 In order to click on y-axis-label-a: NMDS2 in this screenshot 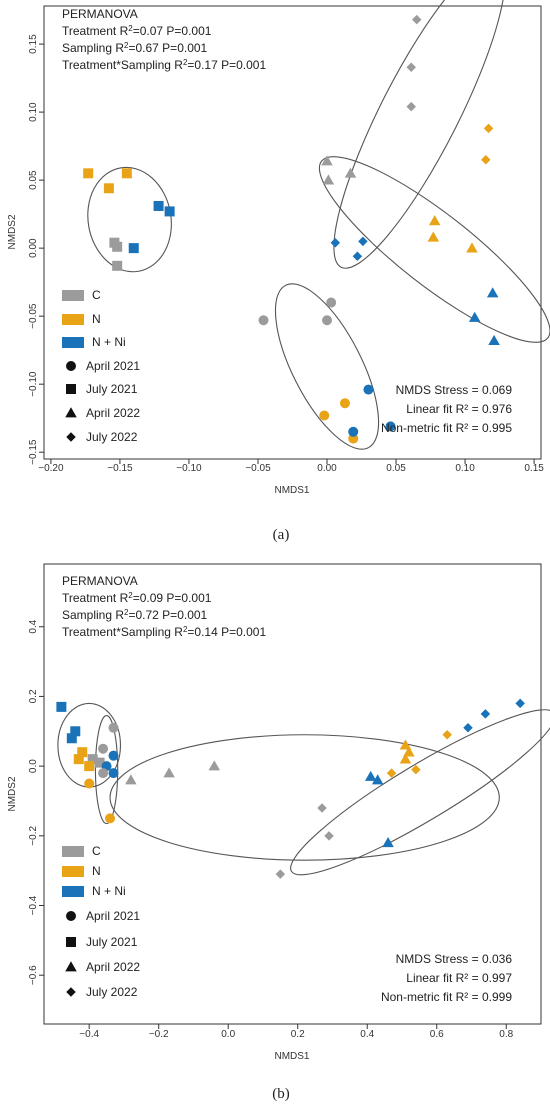, I will do `click(12, 231)`.